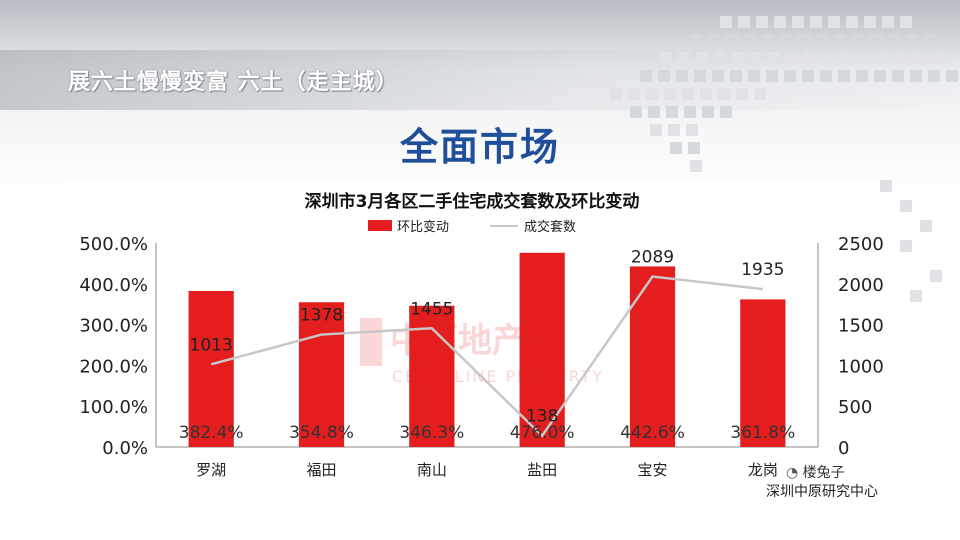 The height and width of the screenshot is (540, 960). I want to click on legend: 环比变动 成交套数, so click(472, 227).